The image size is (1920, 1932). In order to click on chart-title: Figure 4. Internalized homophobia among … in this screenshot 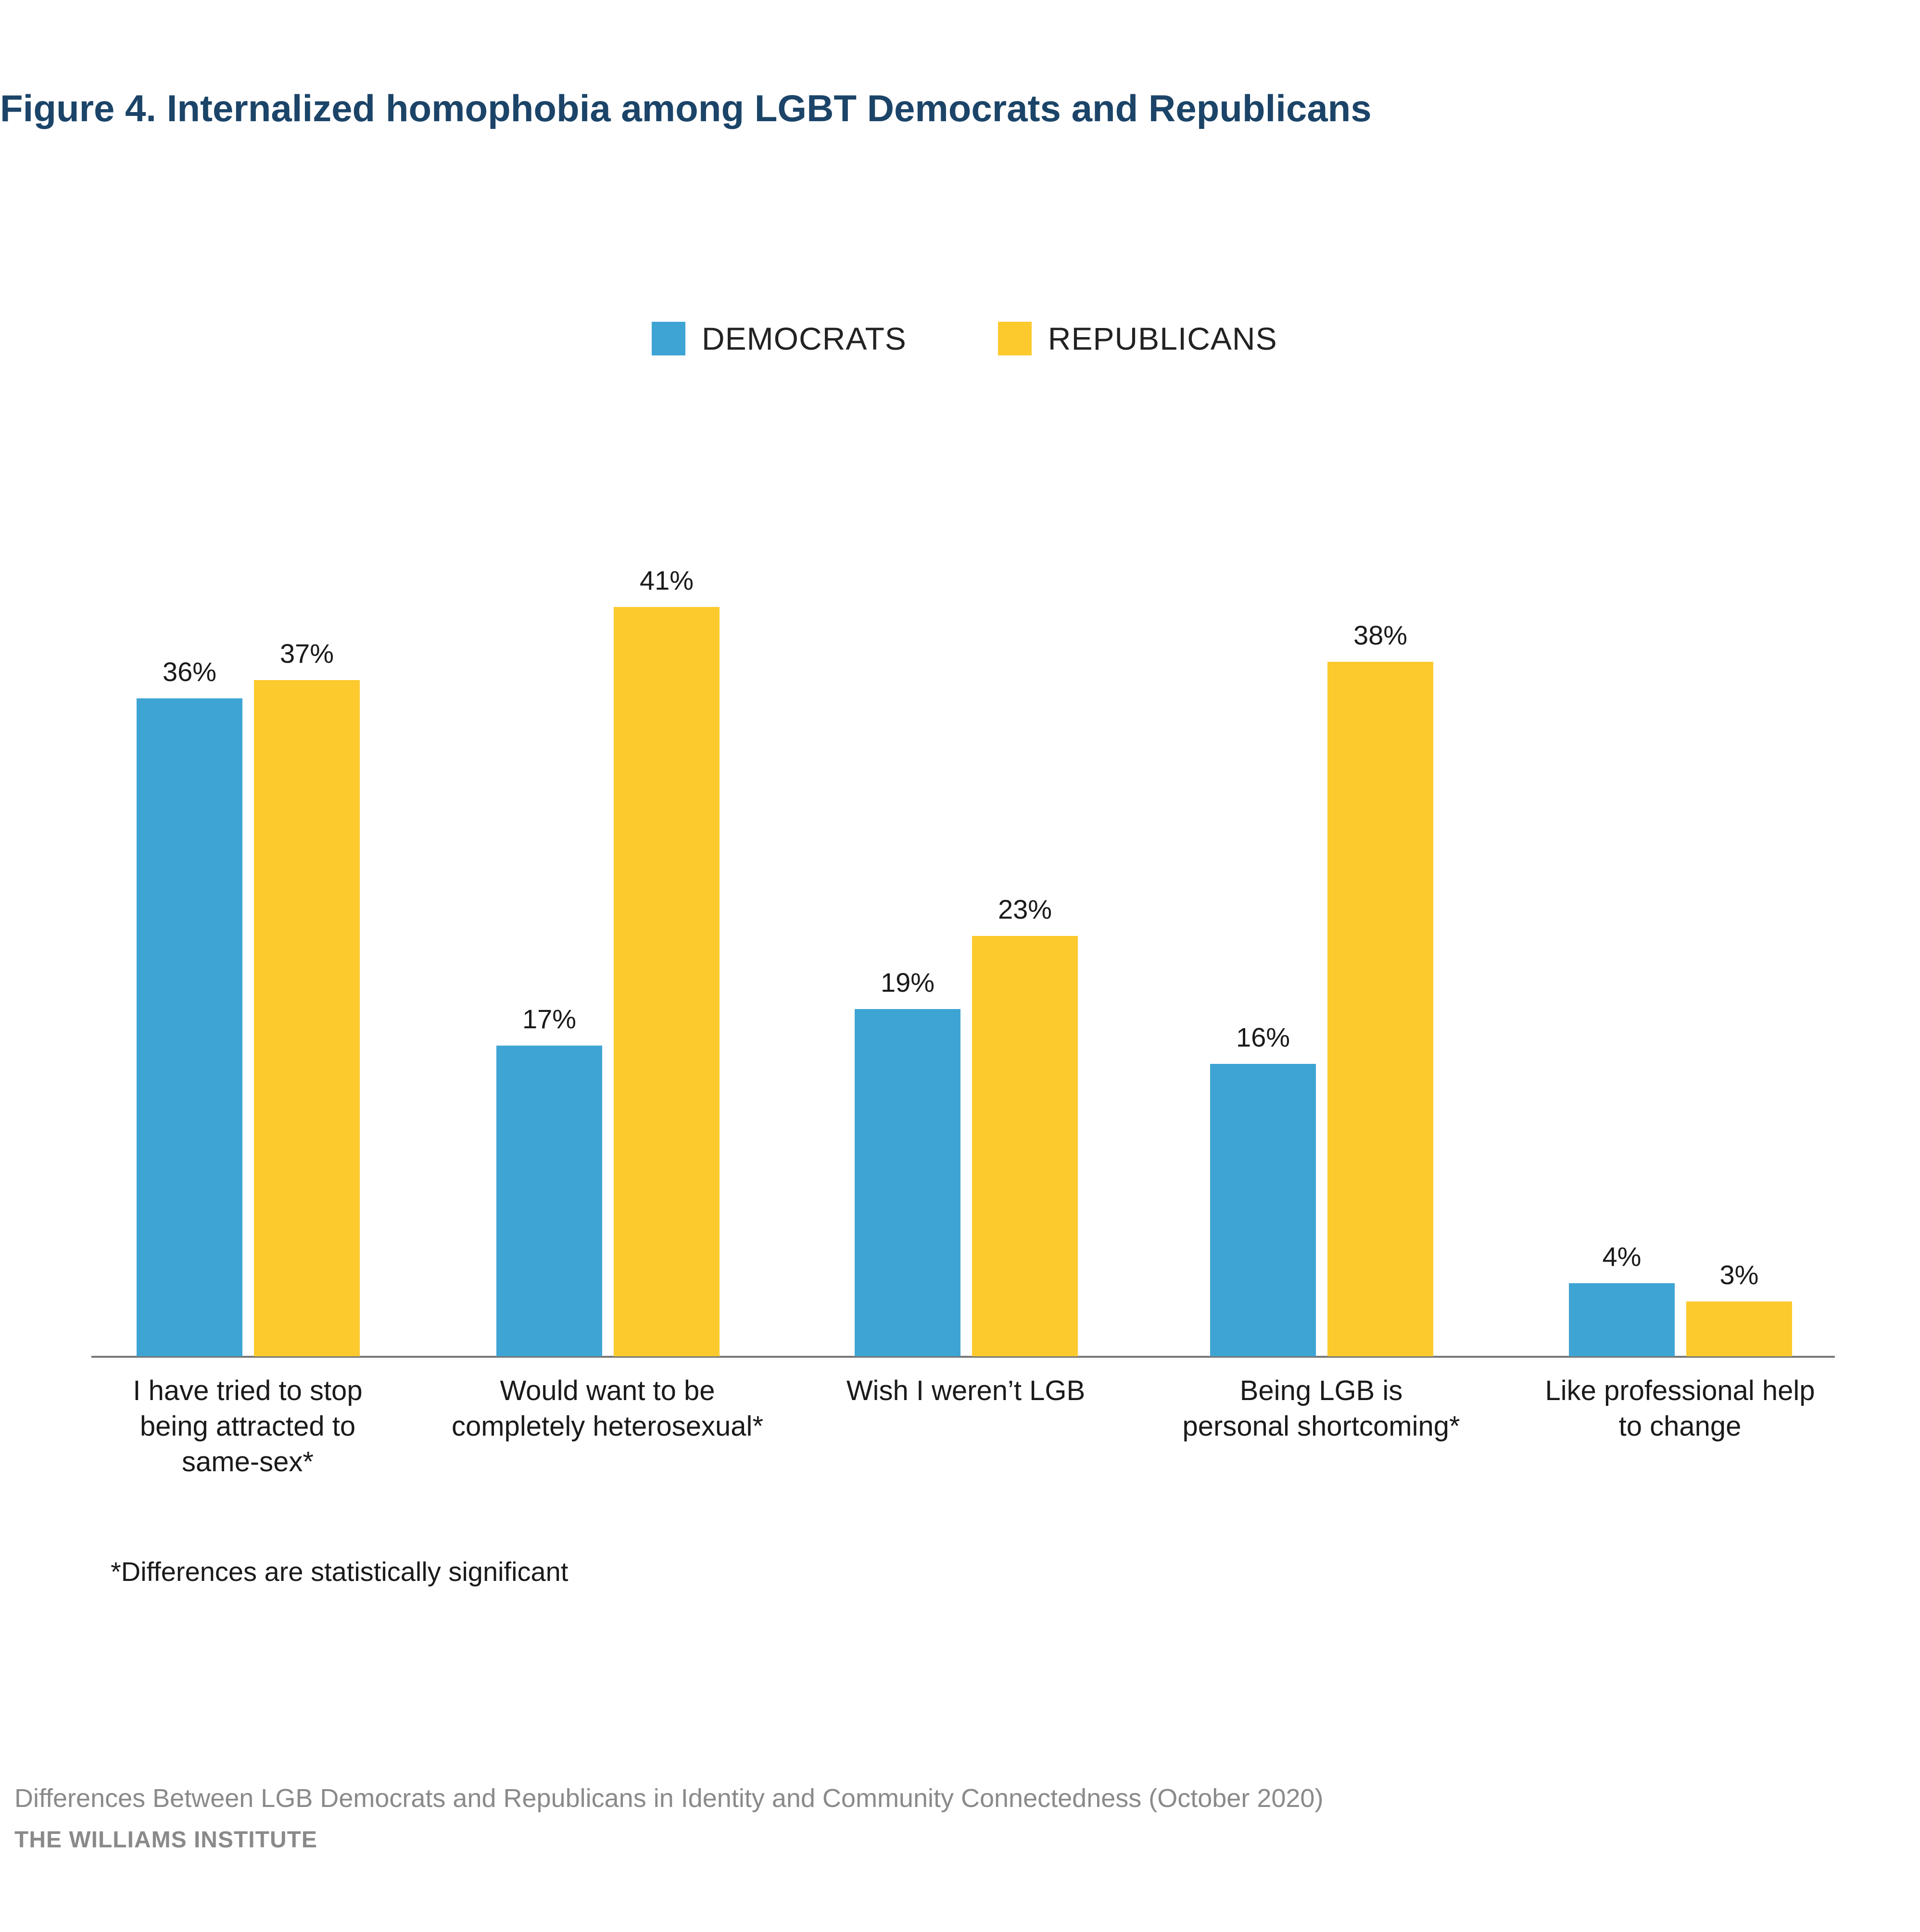, I will do `click(686, 108)`.